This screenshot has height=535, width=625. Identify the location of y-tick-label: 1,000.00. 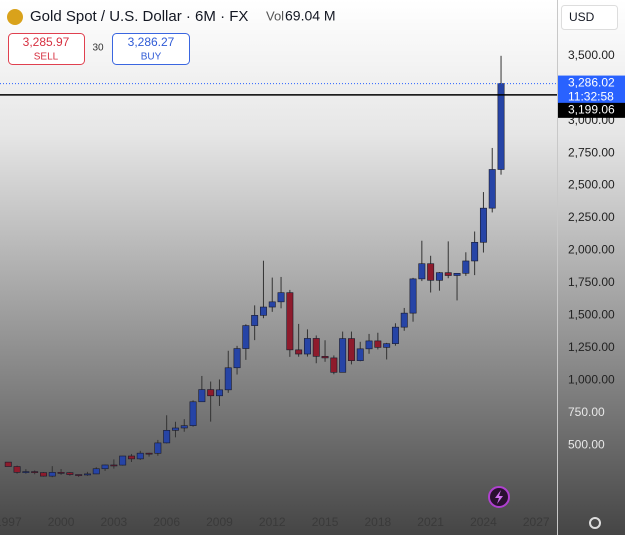
(591, 379).